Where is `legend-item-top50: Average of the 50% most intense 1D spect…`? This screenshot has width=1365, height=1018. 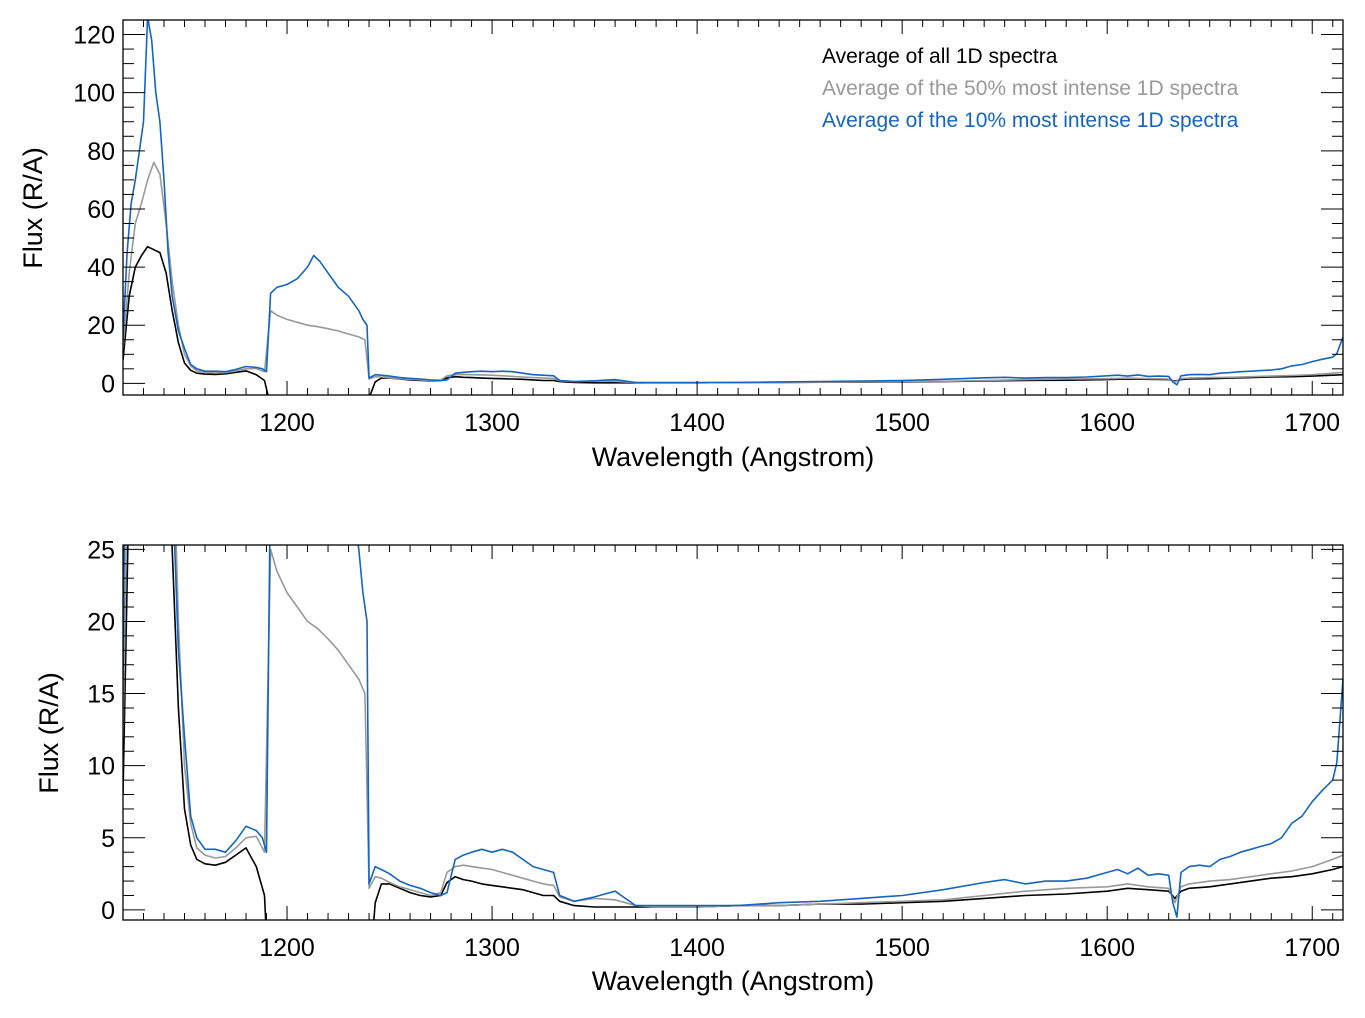 legend-item-top50: Average of the 50% most intense 1D spect… is located at coordinates (1030, 88).